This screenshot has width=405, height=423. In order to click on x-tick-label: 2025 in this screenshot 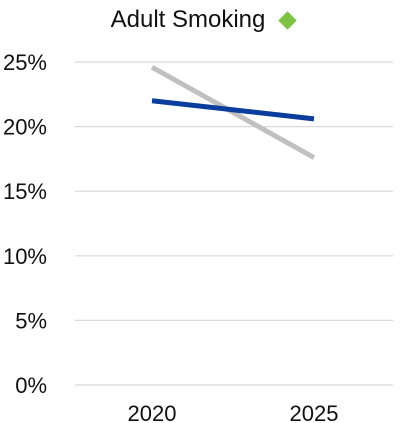, I will do `click(314, 412)`.